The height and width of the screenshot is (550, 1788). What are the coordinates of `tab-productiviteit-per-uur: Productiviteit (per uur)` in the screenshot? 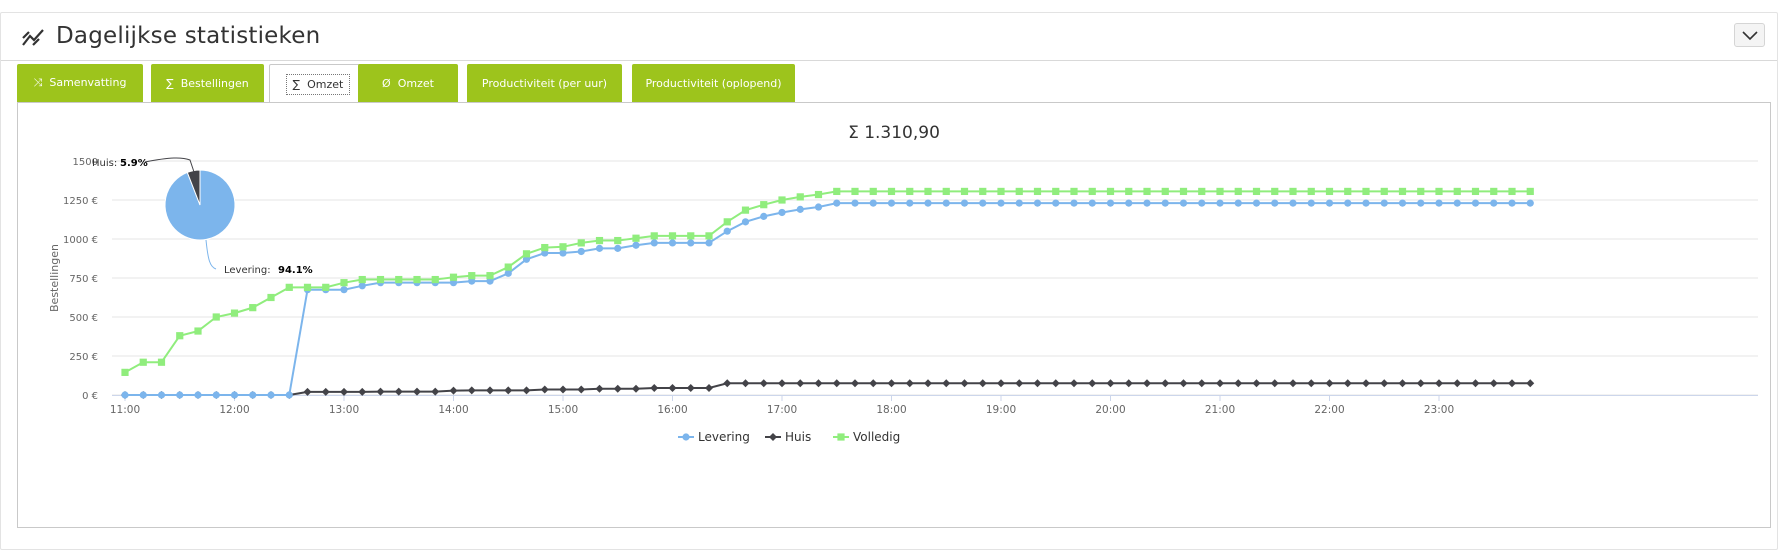 It's located at (544, 83).